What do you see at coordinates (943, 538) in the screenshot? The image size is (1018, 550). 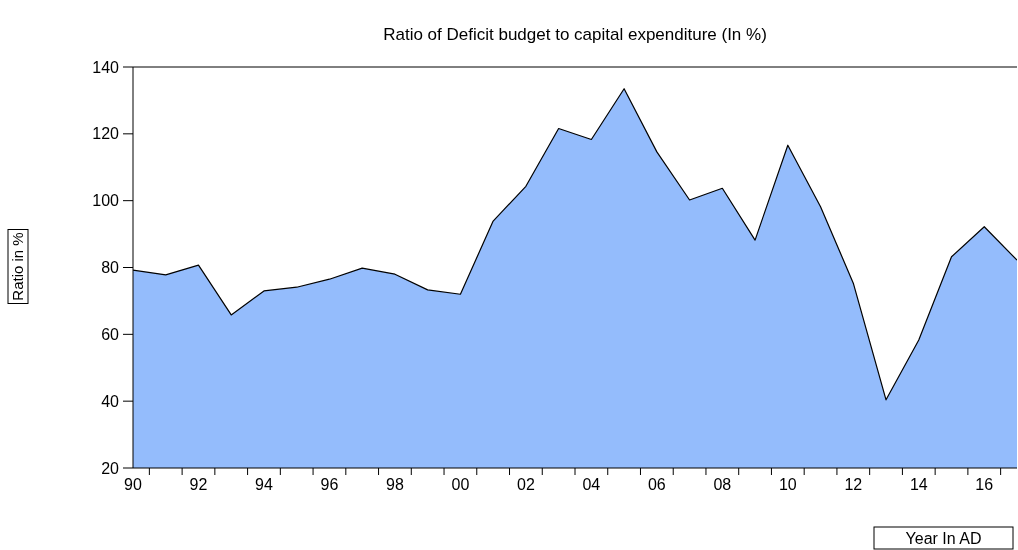 I see `x-axis-title: Year In AD` at bounding box center [943, 538].